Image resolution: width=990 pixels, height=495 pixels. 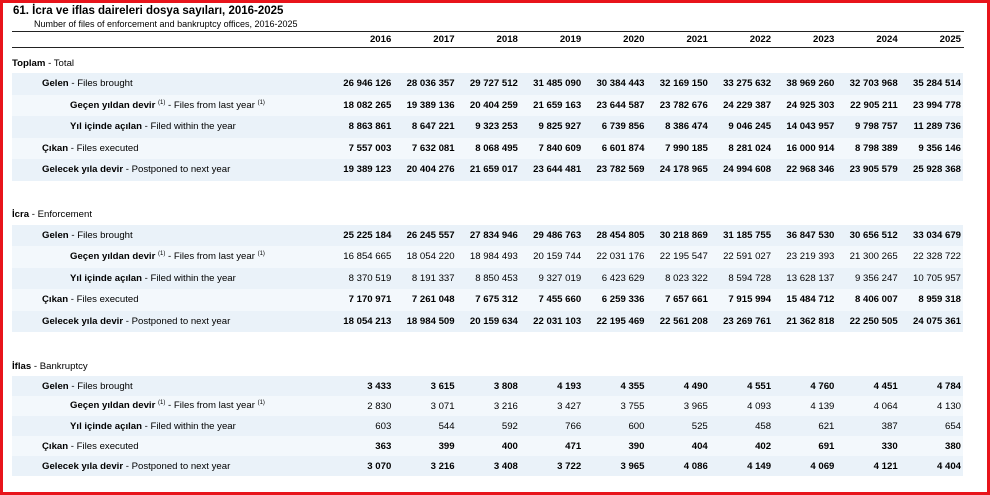 What do you see at coordinates (805, 386) in the screenshot?
I see `value-cell: 4 760` at bounding box center [805, 386].